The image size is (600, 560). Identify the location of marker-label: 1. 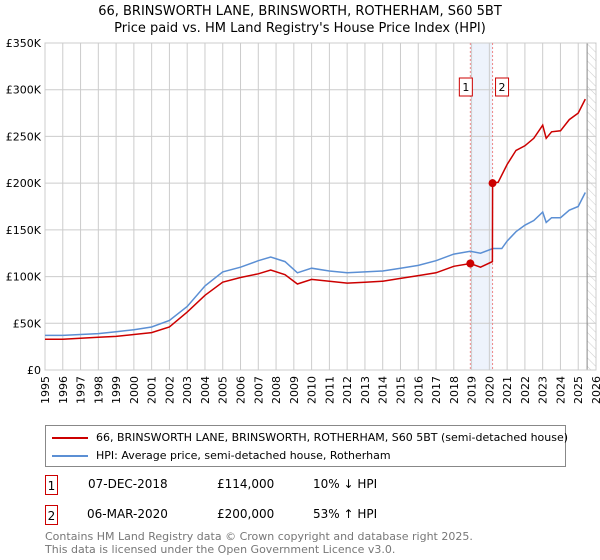
(465, 87).